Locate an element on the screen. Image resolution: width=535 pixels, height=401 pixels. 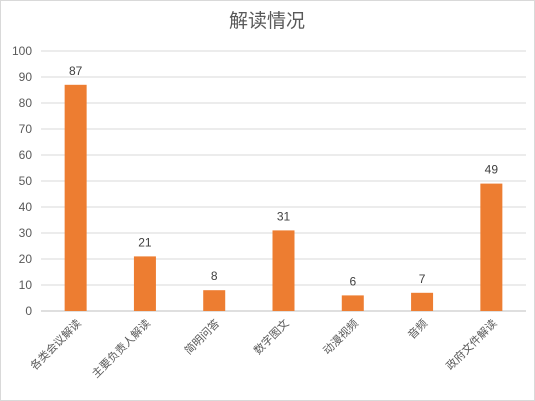
x-category-label: 主要负责人解读 is located at coordinates (121, 348).